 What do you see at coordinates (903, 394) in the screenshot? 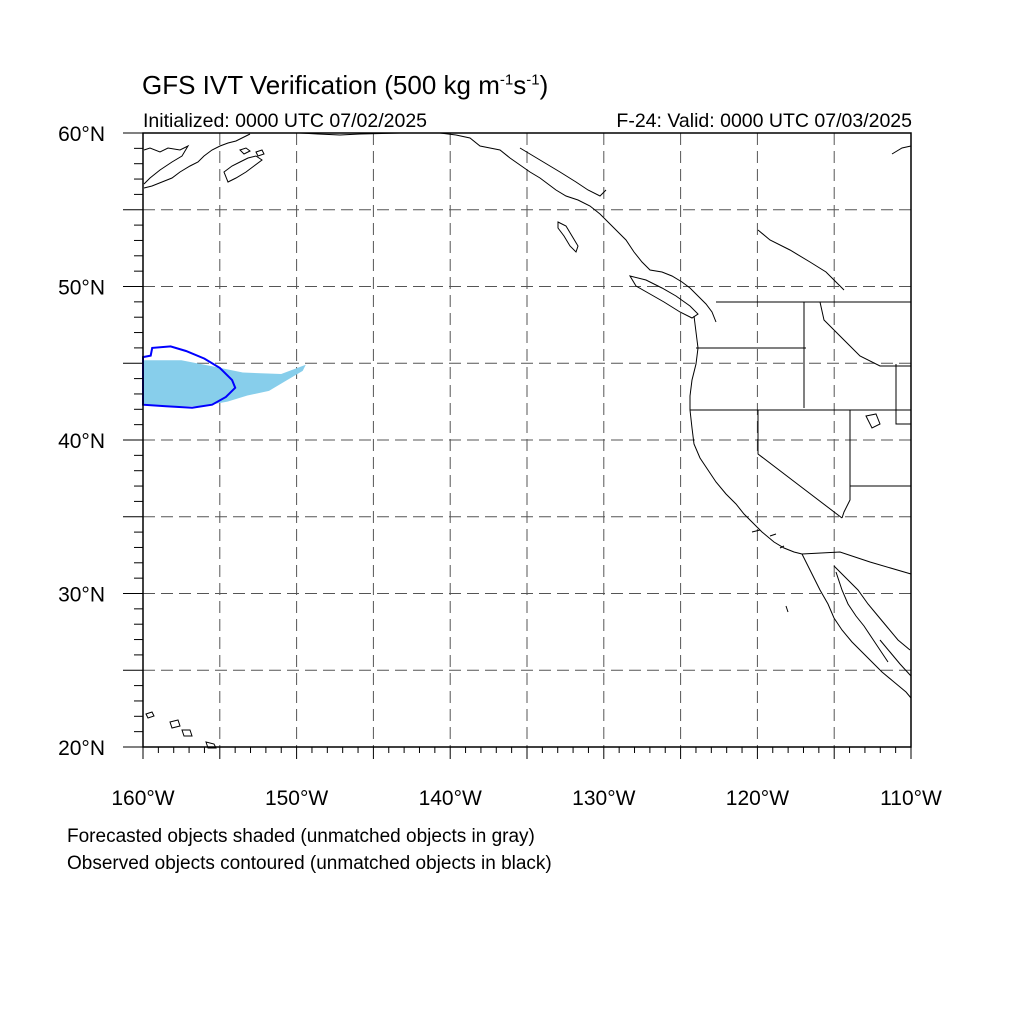
I see `wy-co-border` at bounding box center [903, 394].